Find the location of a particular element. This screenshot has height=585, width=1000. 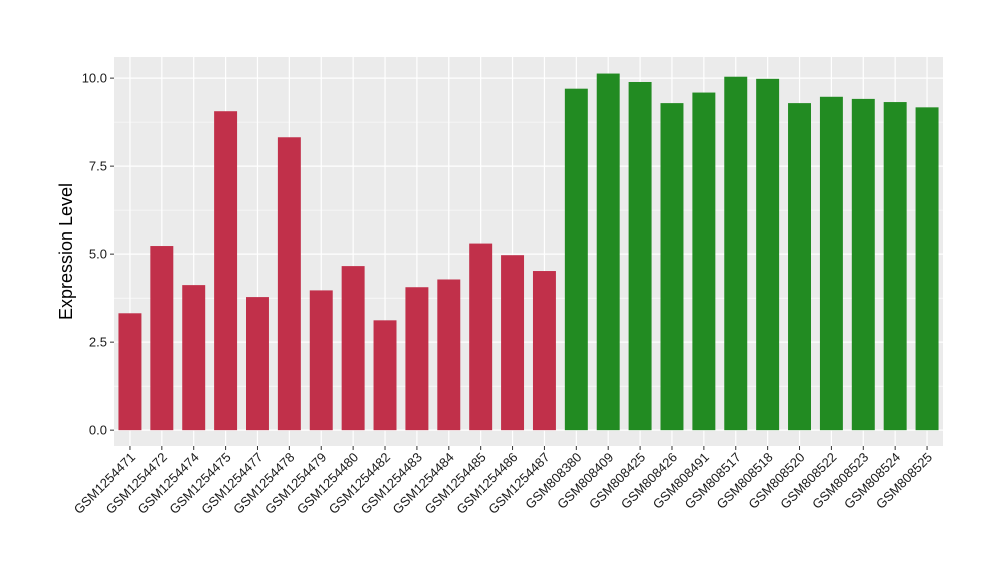

y-tick-label: 0.0 is located at coordinates (98, 430).